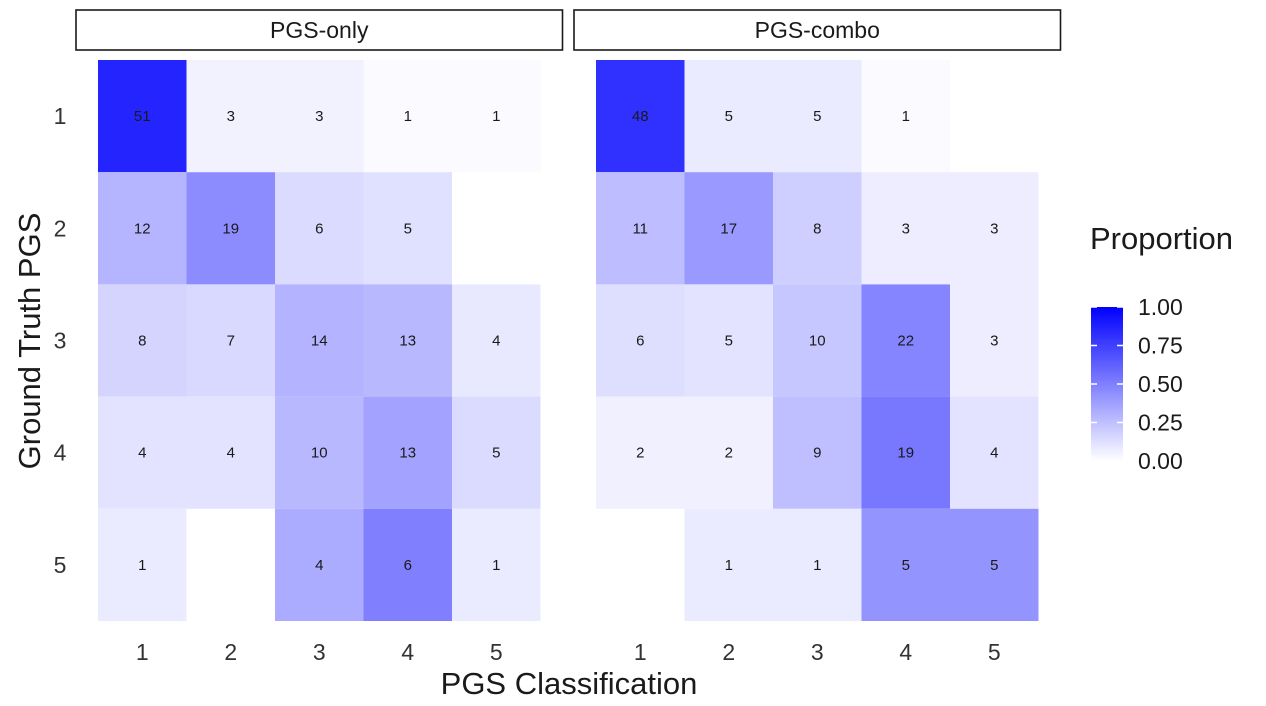  Describe the element at coordinates (60, 341) in the screenshot. I see `y-tick-label: 3` at that location.